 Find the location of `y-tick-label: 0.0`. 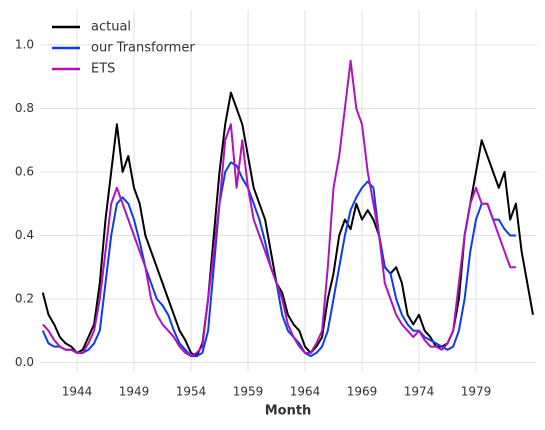

y-tick-label: 0.0 is located at coordinates (24, 362).